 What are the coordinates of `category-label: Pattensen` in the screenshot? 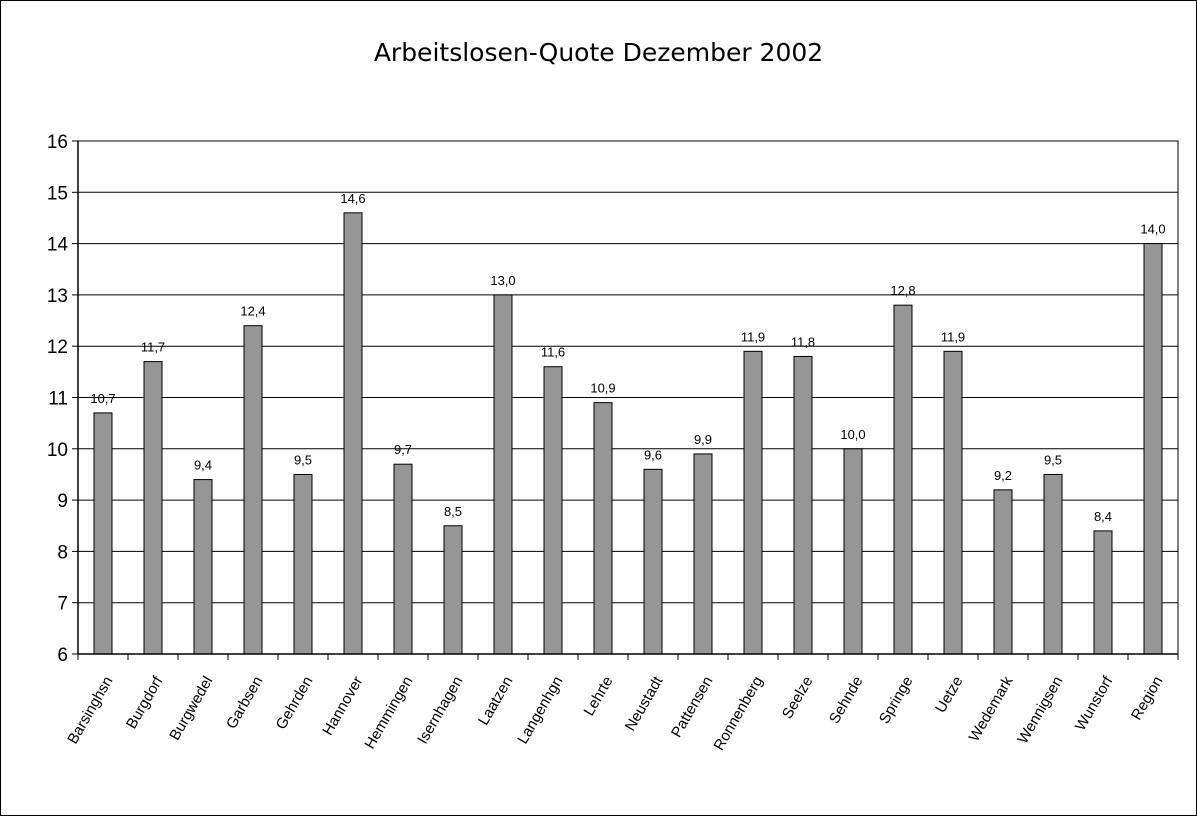 It's located at (692, 707).